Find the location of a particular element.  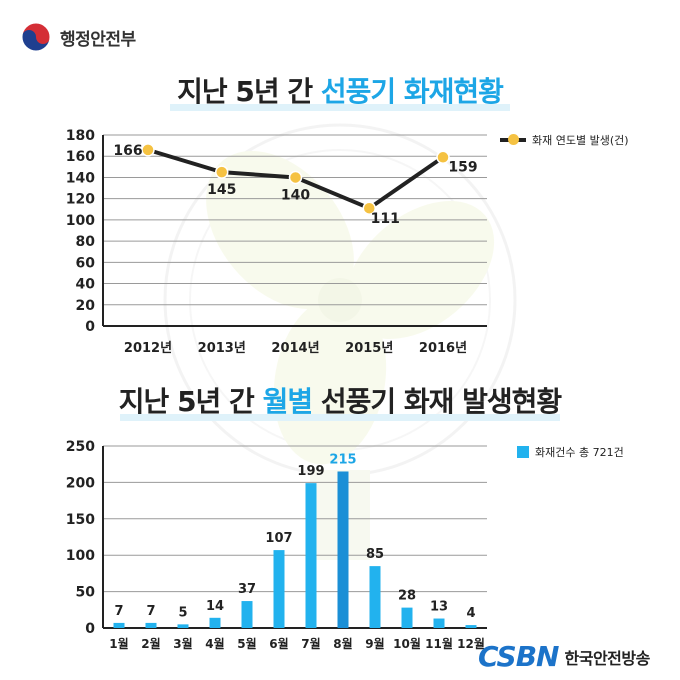

ministry-logo: 행정안전부 is located at coordinates (78, 37).